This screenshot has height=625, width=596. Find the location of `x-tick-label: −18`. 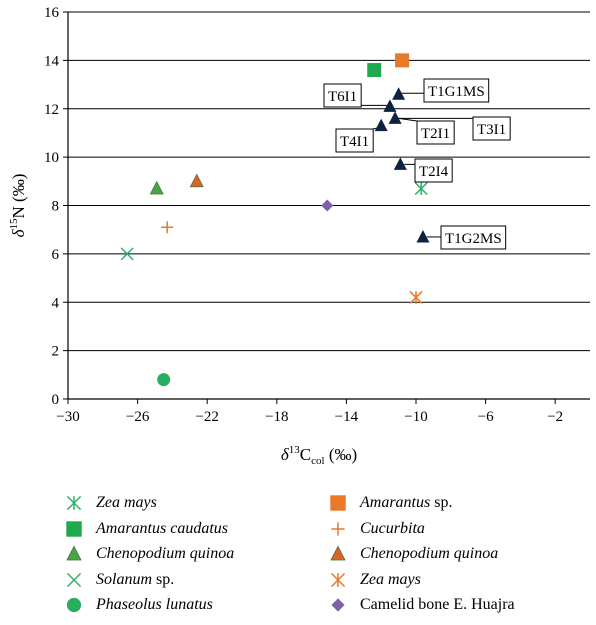

x-tick-label: −18 is located at coordinates (276, 417).